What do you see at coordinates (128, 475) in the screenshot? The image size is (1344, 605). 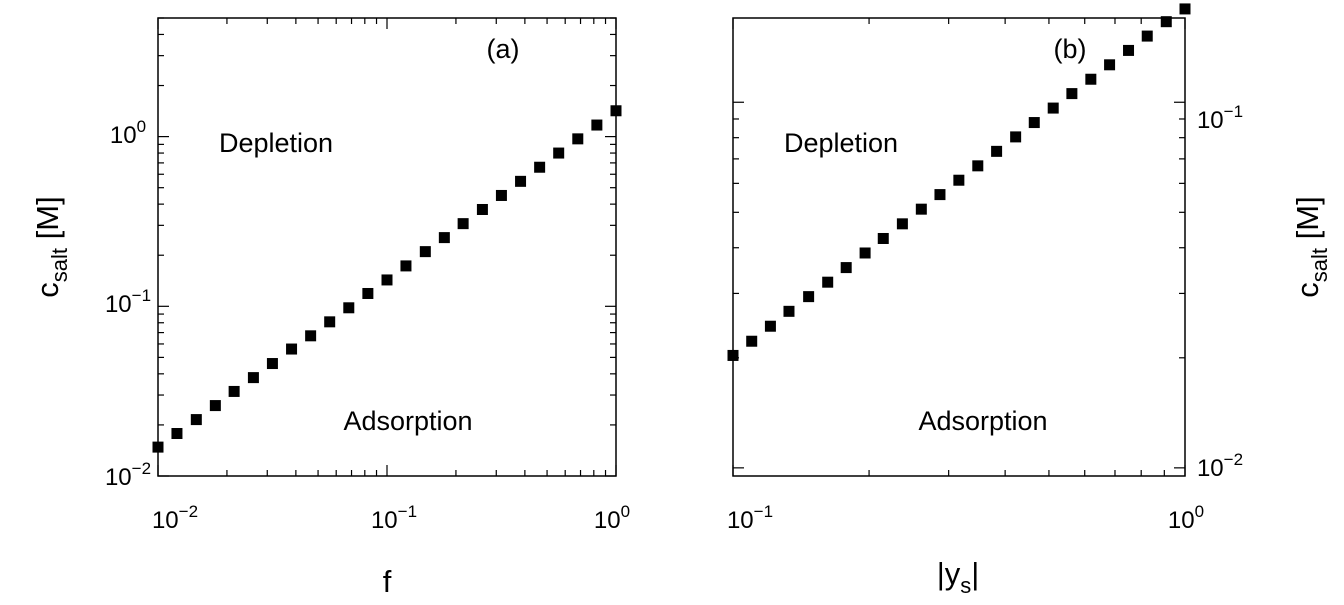 I see `panel-a-ytick-label-0: 10⁻²` at bounding box center [128, 475].